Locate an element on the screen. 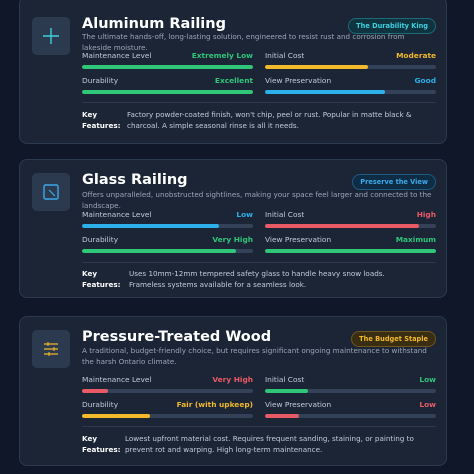 The height and width of the screenshot is (474, 474). metric-value: High is located at coordinates (426, 214).